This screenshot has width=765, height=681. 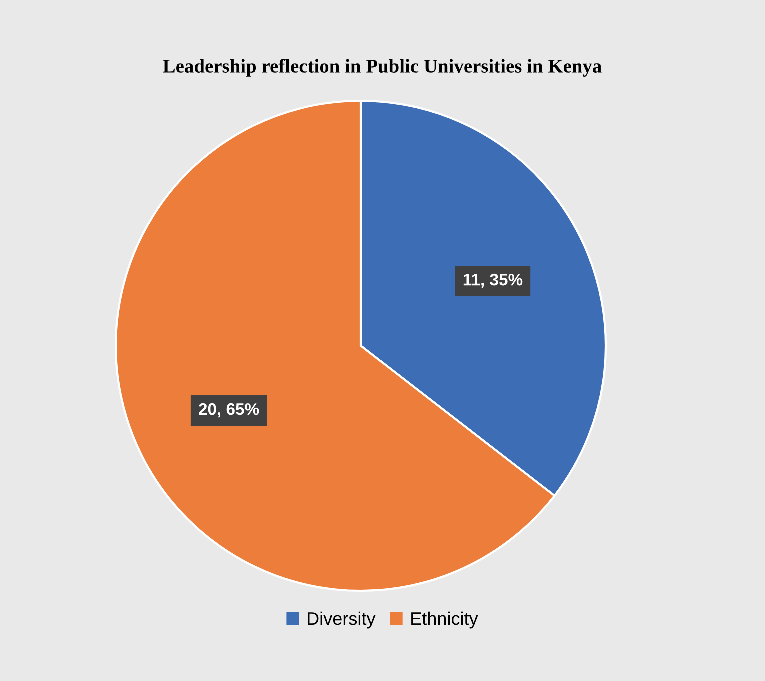 I want to click on chart-title: Leadership reflection in Public Universities in Kenya, so click(x=382, y=68).